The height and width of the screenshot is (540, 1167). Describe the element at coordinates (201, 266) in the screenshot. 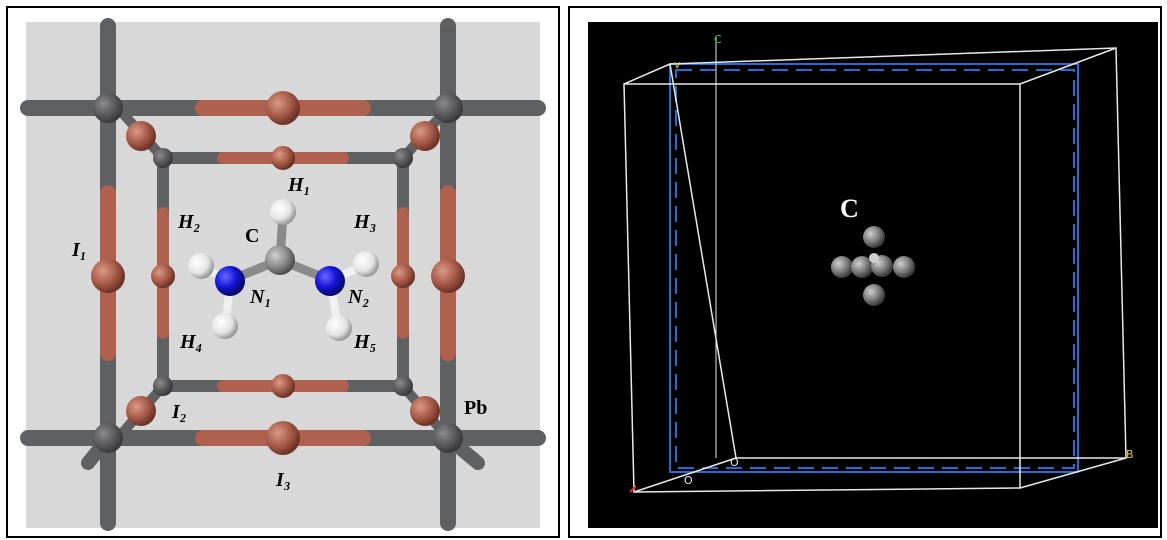

I see `hydrogen-atom-h2` at that location.